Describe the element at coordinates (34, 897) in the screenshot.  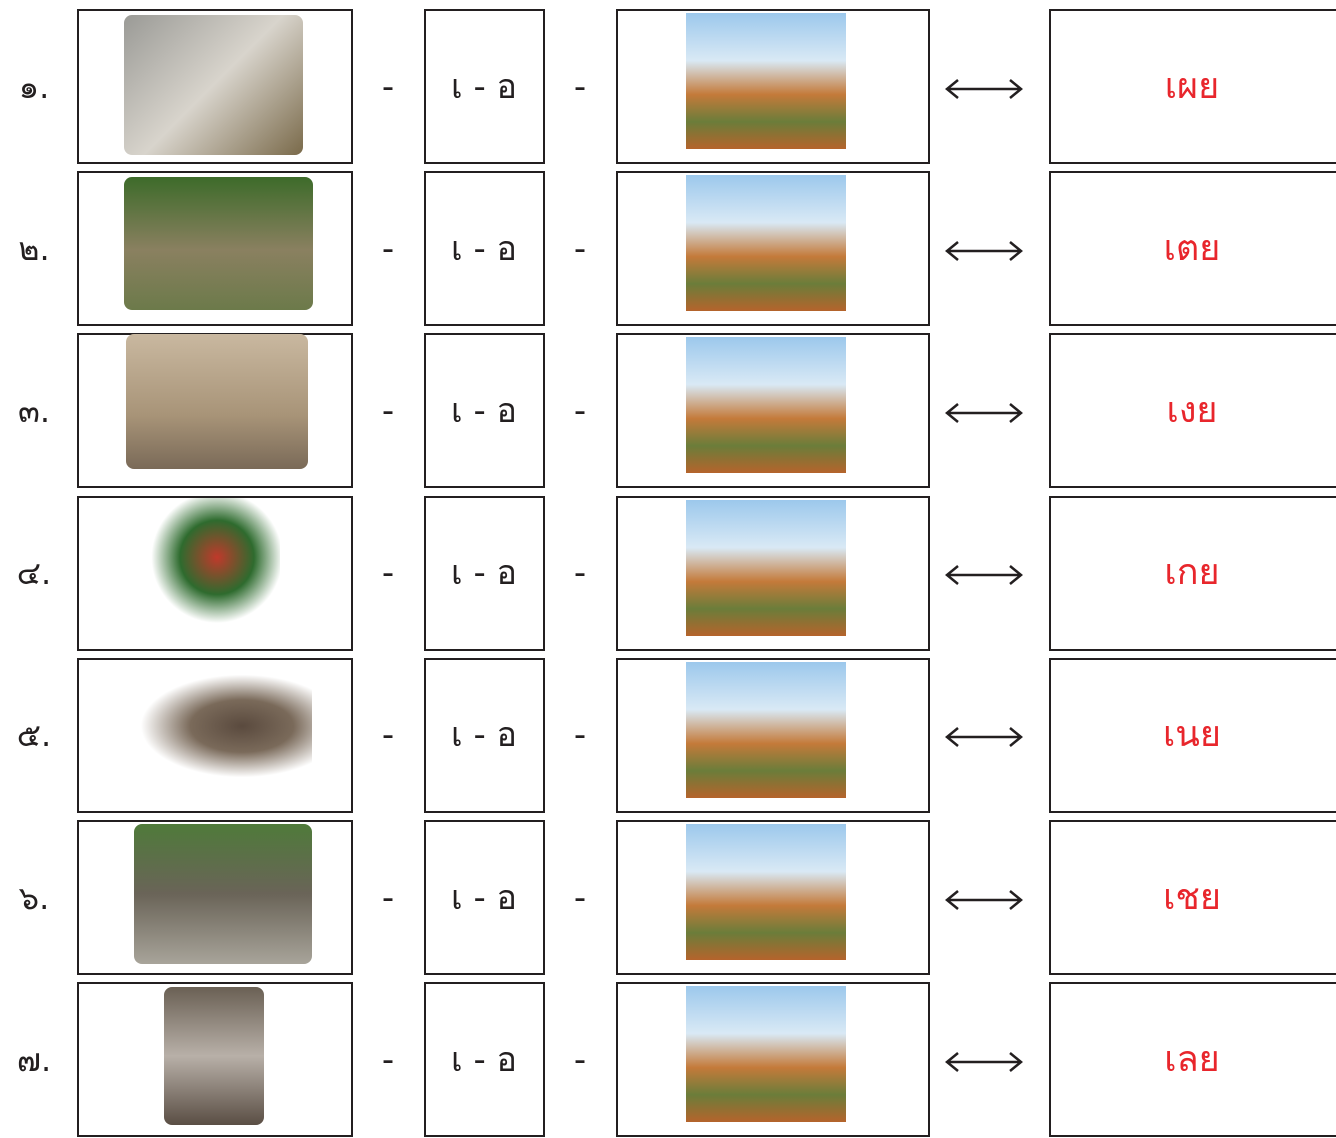
I see `row-number: ๖.` at that location.